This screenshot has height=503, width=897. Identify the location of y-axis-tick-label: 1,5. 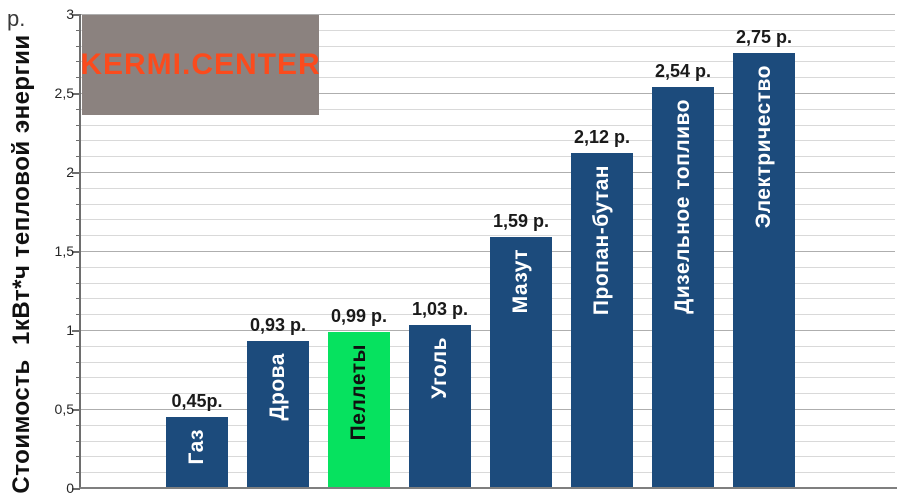
(64, 251).